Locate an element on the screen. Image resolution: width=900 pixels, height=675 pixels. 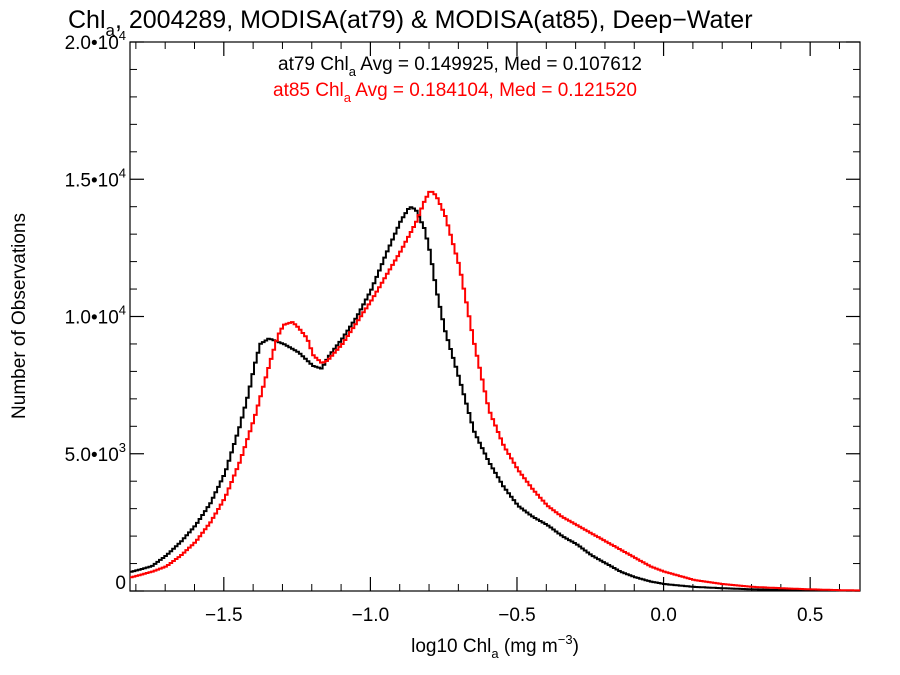
x-tick-label: 0.5 is located at coordinates (810, 615).